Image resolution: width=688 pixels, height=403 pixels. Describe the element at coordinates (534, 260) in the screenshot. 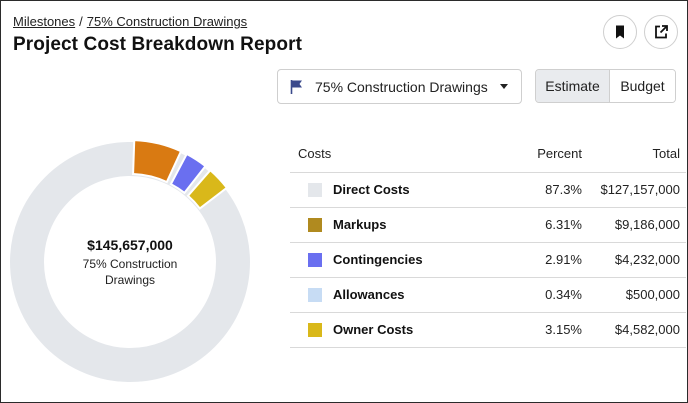

I see `row-percent: 2.91%` at that location.